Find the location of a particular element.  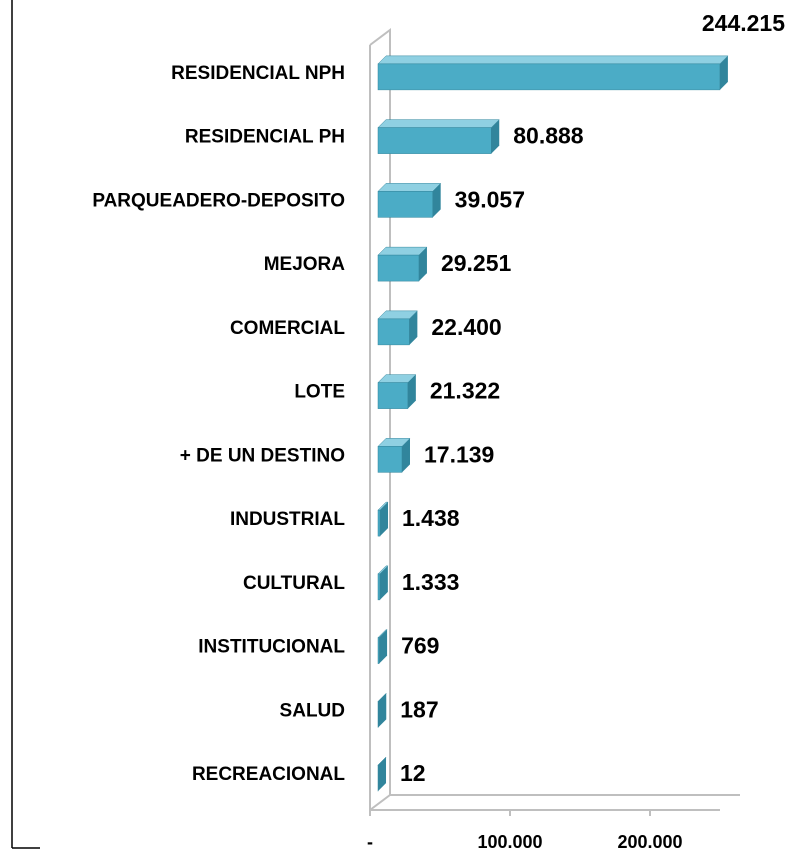

x-tick-label: 200.000 is located at coordinates (649, 842).